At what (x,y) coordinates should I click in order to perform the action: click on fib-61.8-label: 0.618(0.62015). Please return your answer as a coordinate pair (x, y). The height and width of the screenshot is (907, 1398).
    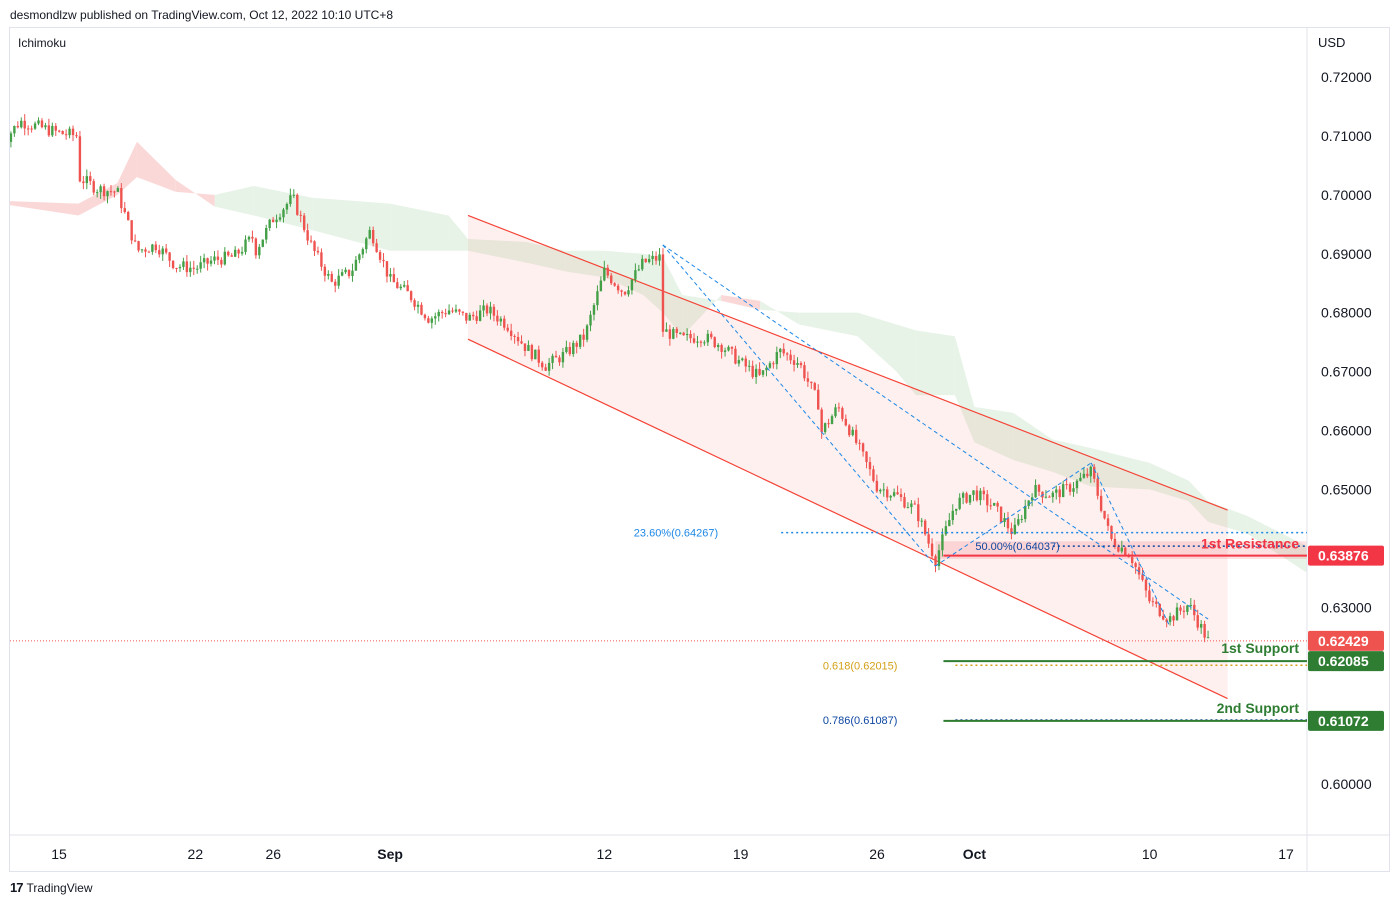
    Looking at the image, I should click on (860, 666).